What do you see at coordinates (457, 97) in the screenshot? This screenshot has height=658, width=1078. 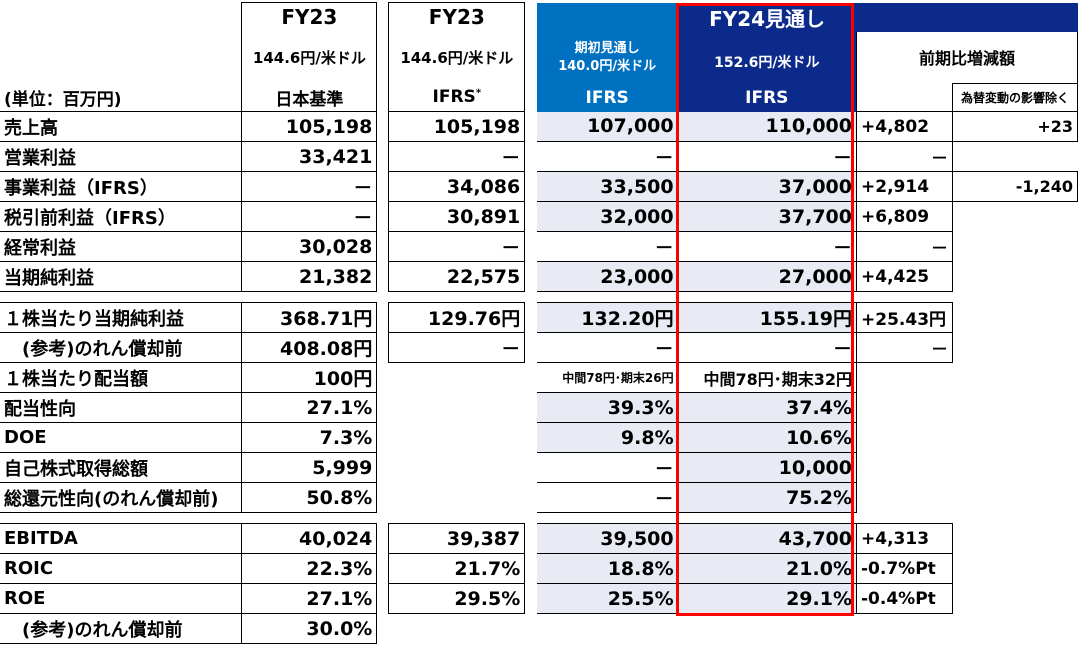 I see `fy23-ifrs-standard-cell: IFRS*` at bounding box center [457, 97].